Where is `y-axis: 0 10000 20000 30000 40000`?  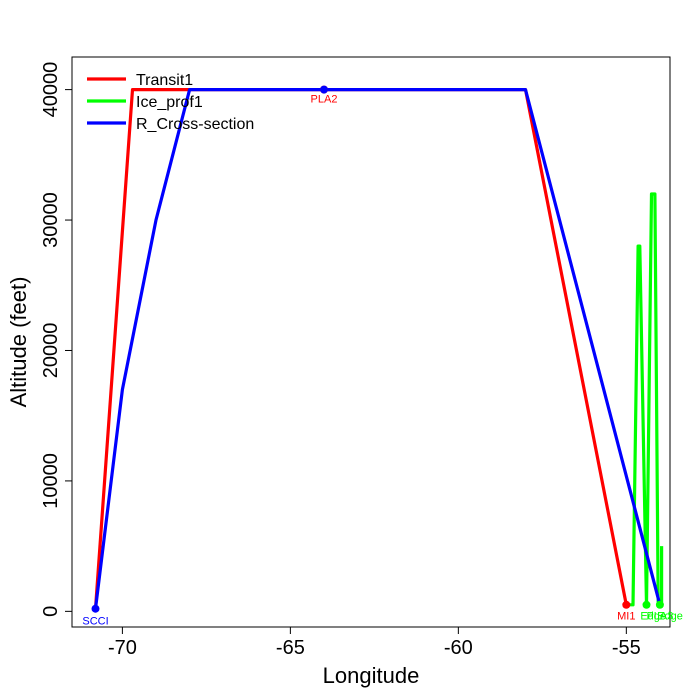
y-axis: 0 10000 20000 30000 40000 is located at coordinates (56, 339).